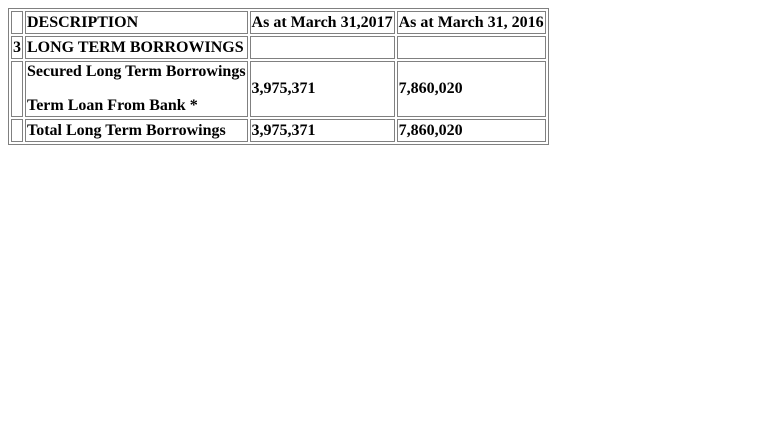 This screenshot has height=433, width=764. What do you see at coordinates (112, 105) in the screenshot?
I see `description-line-term-loan: Term Loan From Bank *` at bounding box center [112, 105].